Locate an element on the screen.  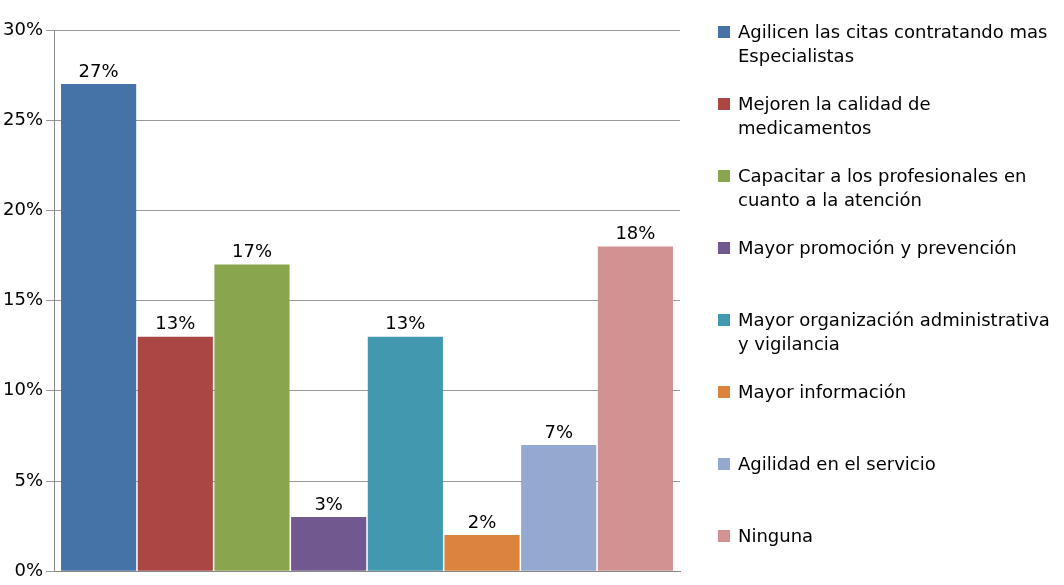
y-tick-label: 10% is located at coordinates (23, 389).